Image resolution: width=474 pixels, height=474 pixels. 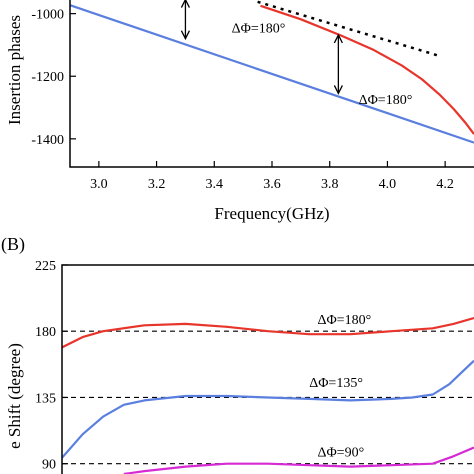 What do you see at coordinates (330, 184) in the screenshot?
I see `panel-a-x-tick-label: 3.8` at bounding box center [330, 184].